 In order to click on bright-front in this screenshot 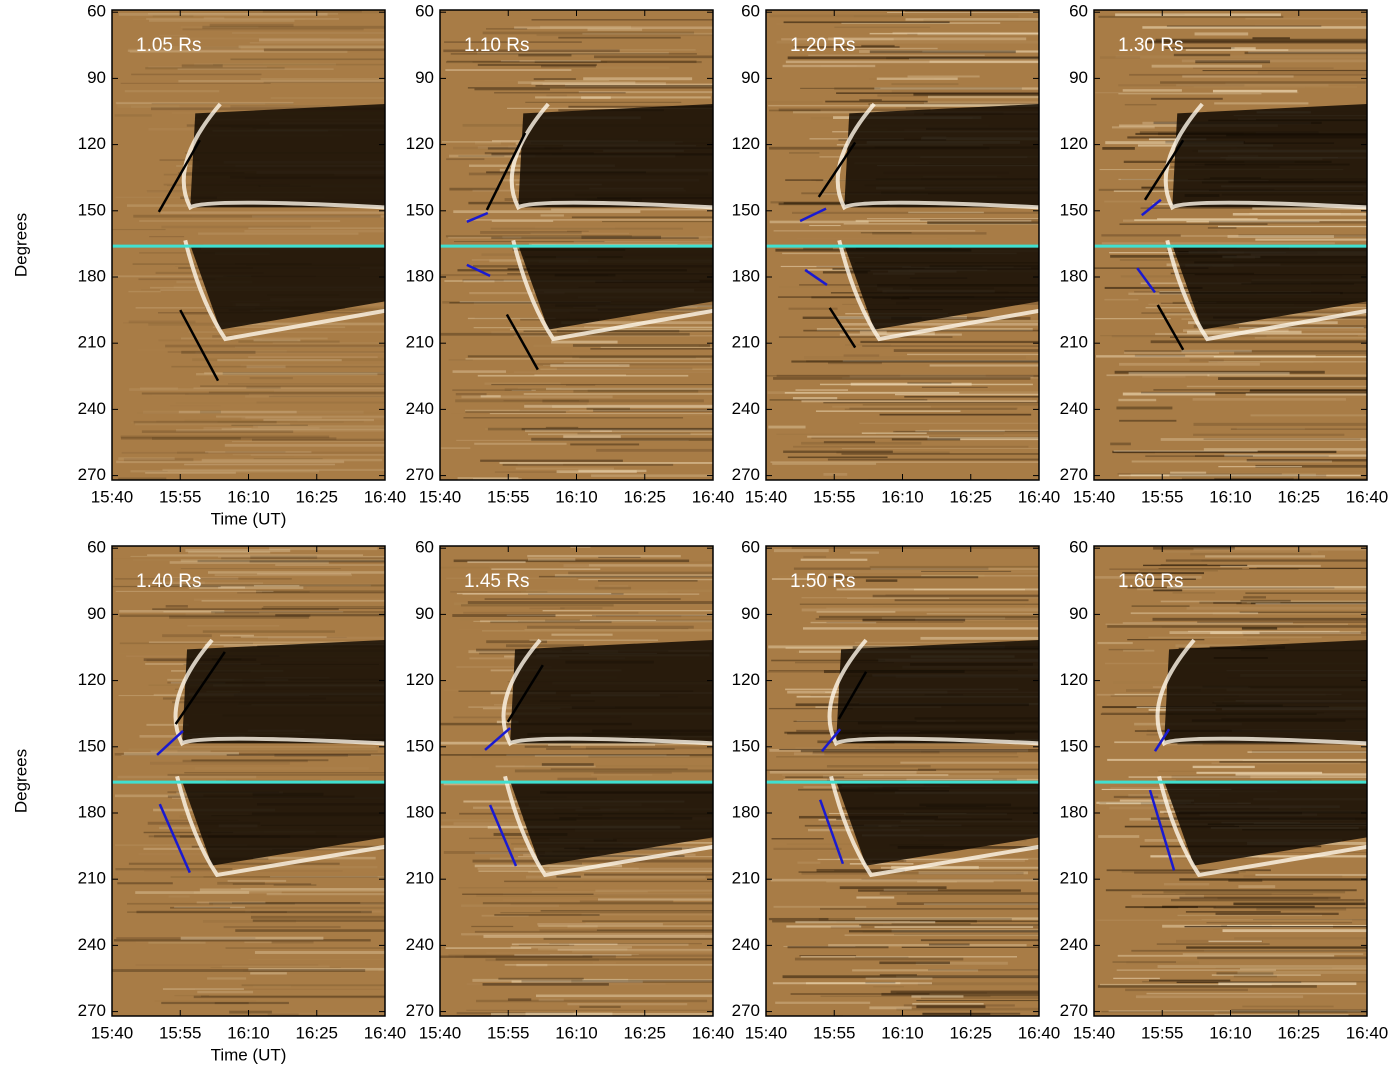, I will do `click(933, 692)`.